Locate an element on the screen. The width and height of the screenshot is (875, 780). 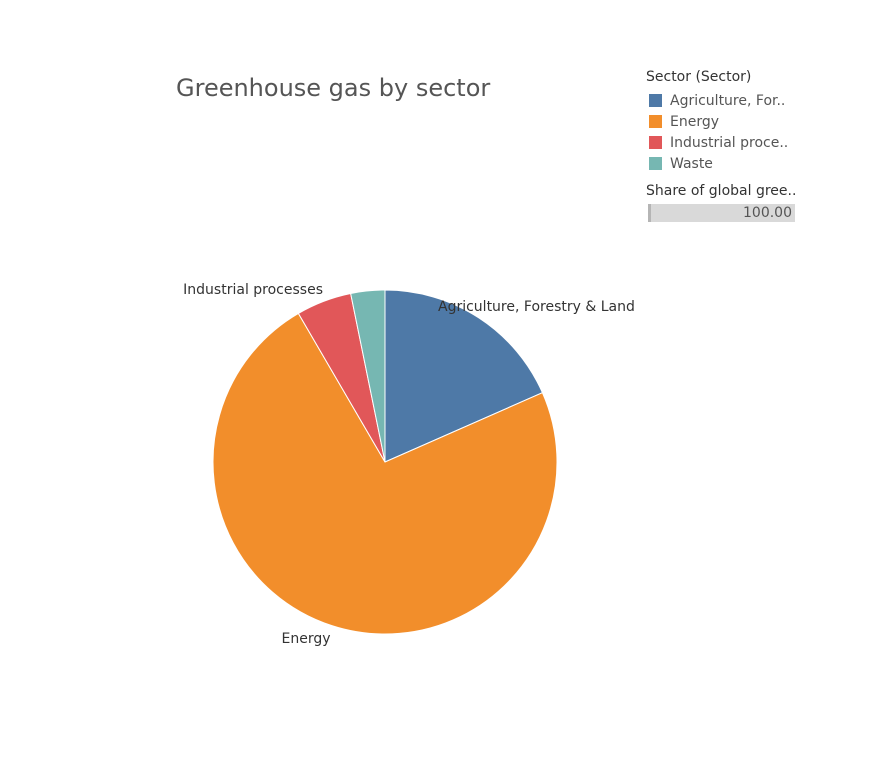
legend-item-label: Energy is located at coordinates (695, 121).